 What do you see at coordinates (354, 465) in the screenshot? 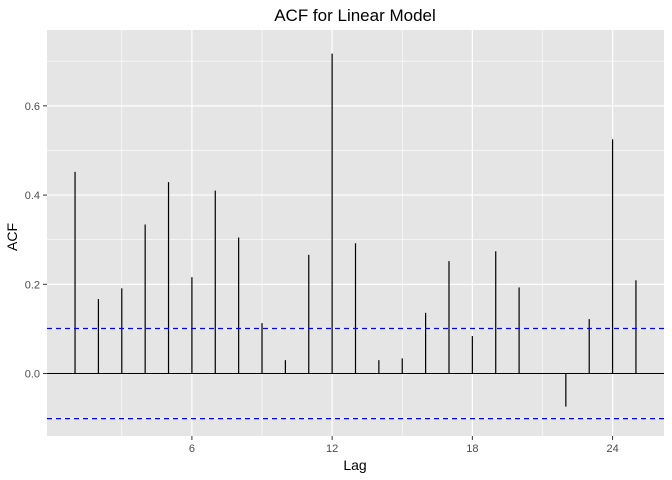
I see `x-axis-title: Lag` at bounding box center [354, 465].